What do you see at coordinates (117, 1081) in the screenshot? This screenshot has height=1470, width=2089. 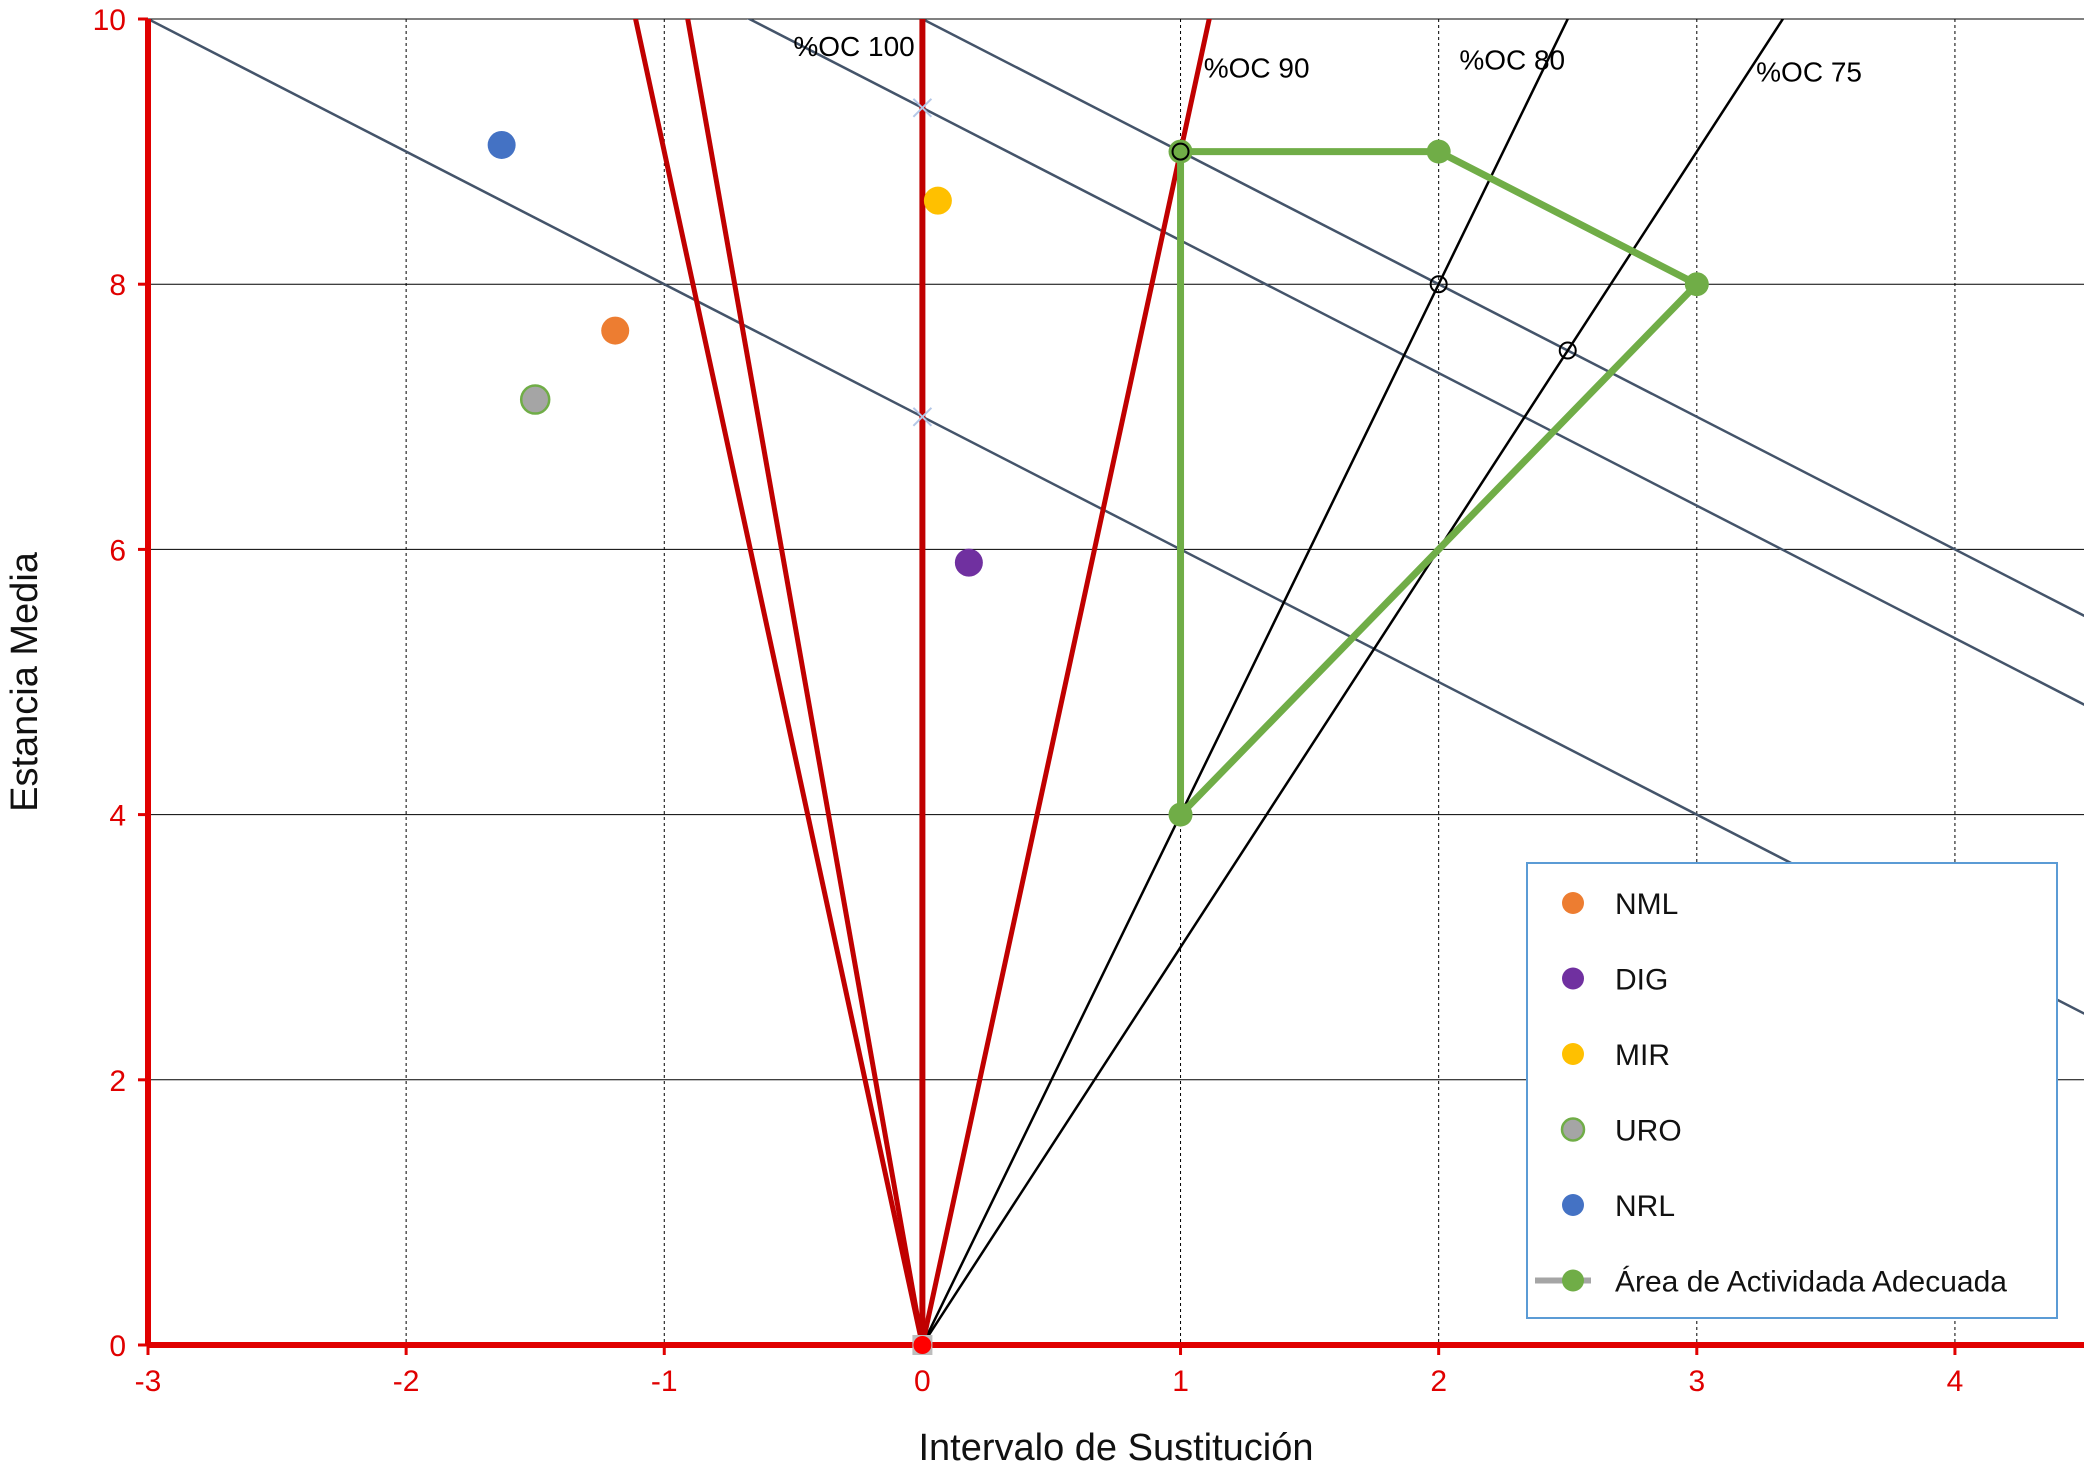 I see `y-tick-label: 2` at bounding box center [117, 1081].